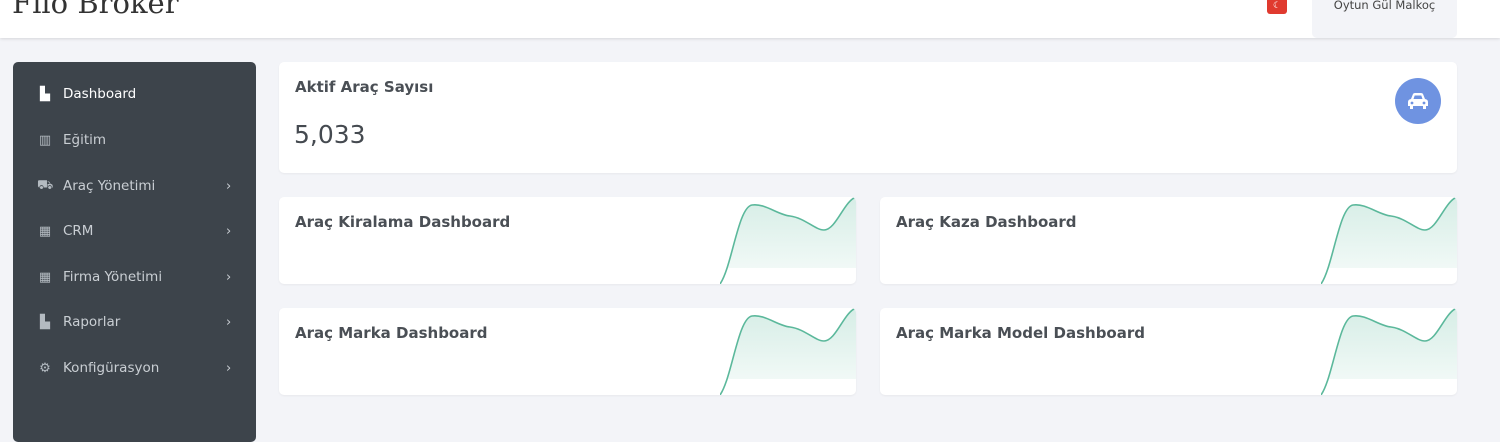 The image size is (1500, 442). Describe the element at coordinates (1384, 6) in the screenshot. I see `user-name: Oytun Gül Malkoç` at that location.